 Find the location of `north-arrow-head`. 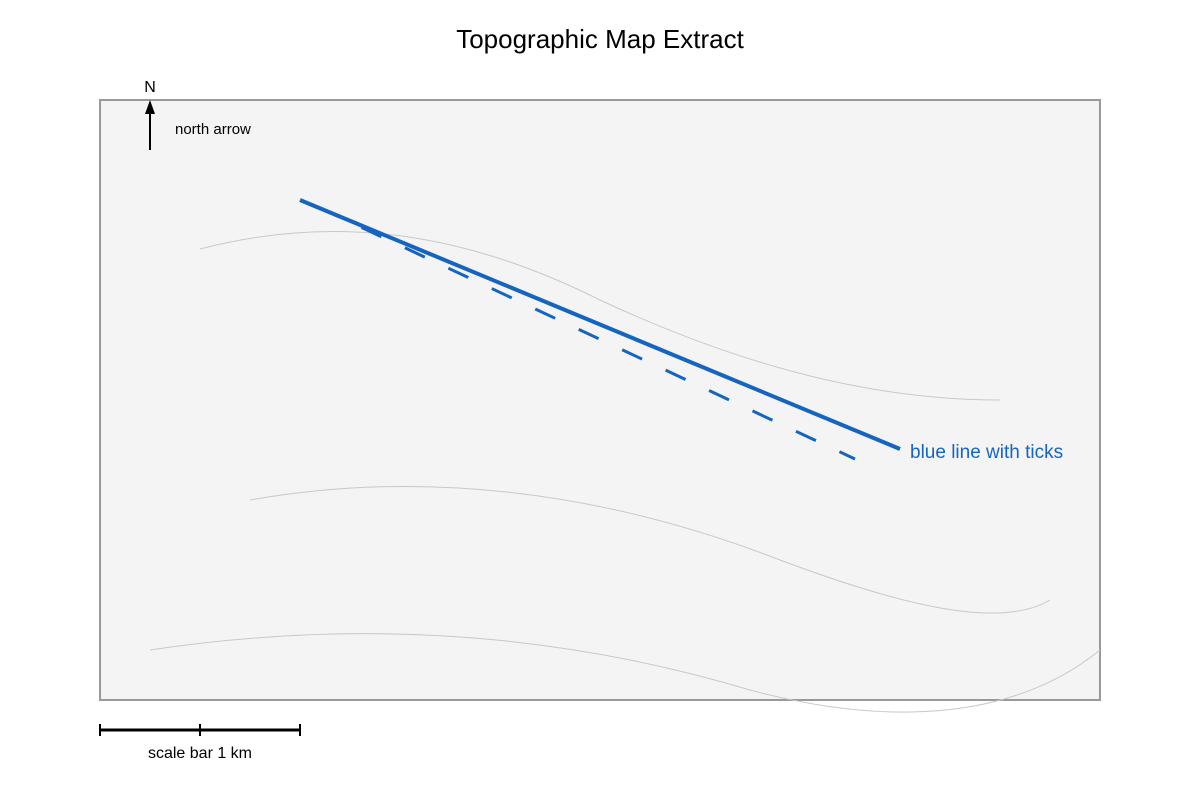

north-arrow-head is located at coordinates (150, 107).